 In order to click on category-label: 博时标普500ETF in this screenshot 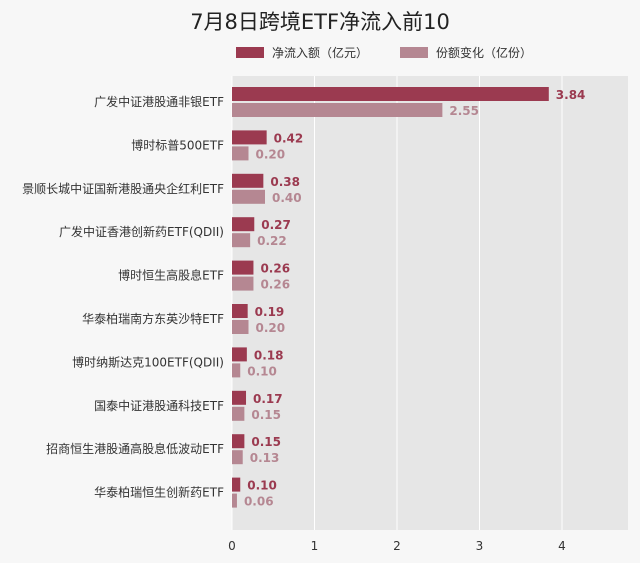, I will do `click(177, 144)`.